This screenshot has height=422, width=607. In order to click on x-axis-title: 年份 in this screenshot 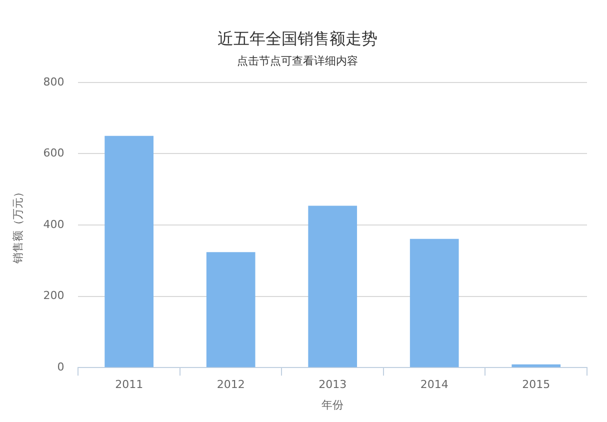, I will do `click(333, 405)`.